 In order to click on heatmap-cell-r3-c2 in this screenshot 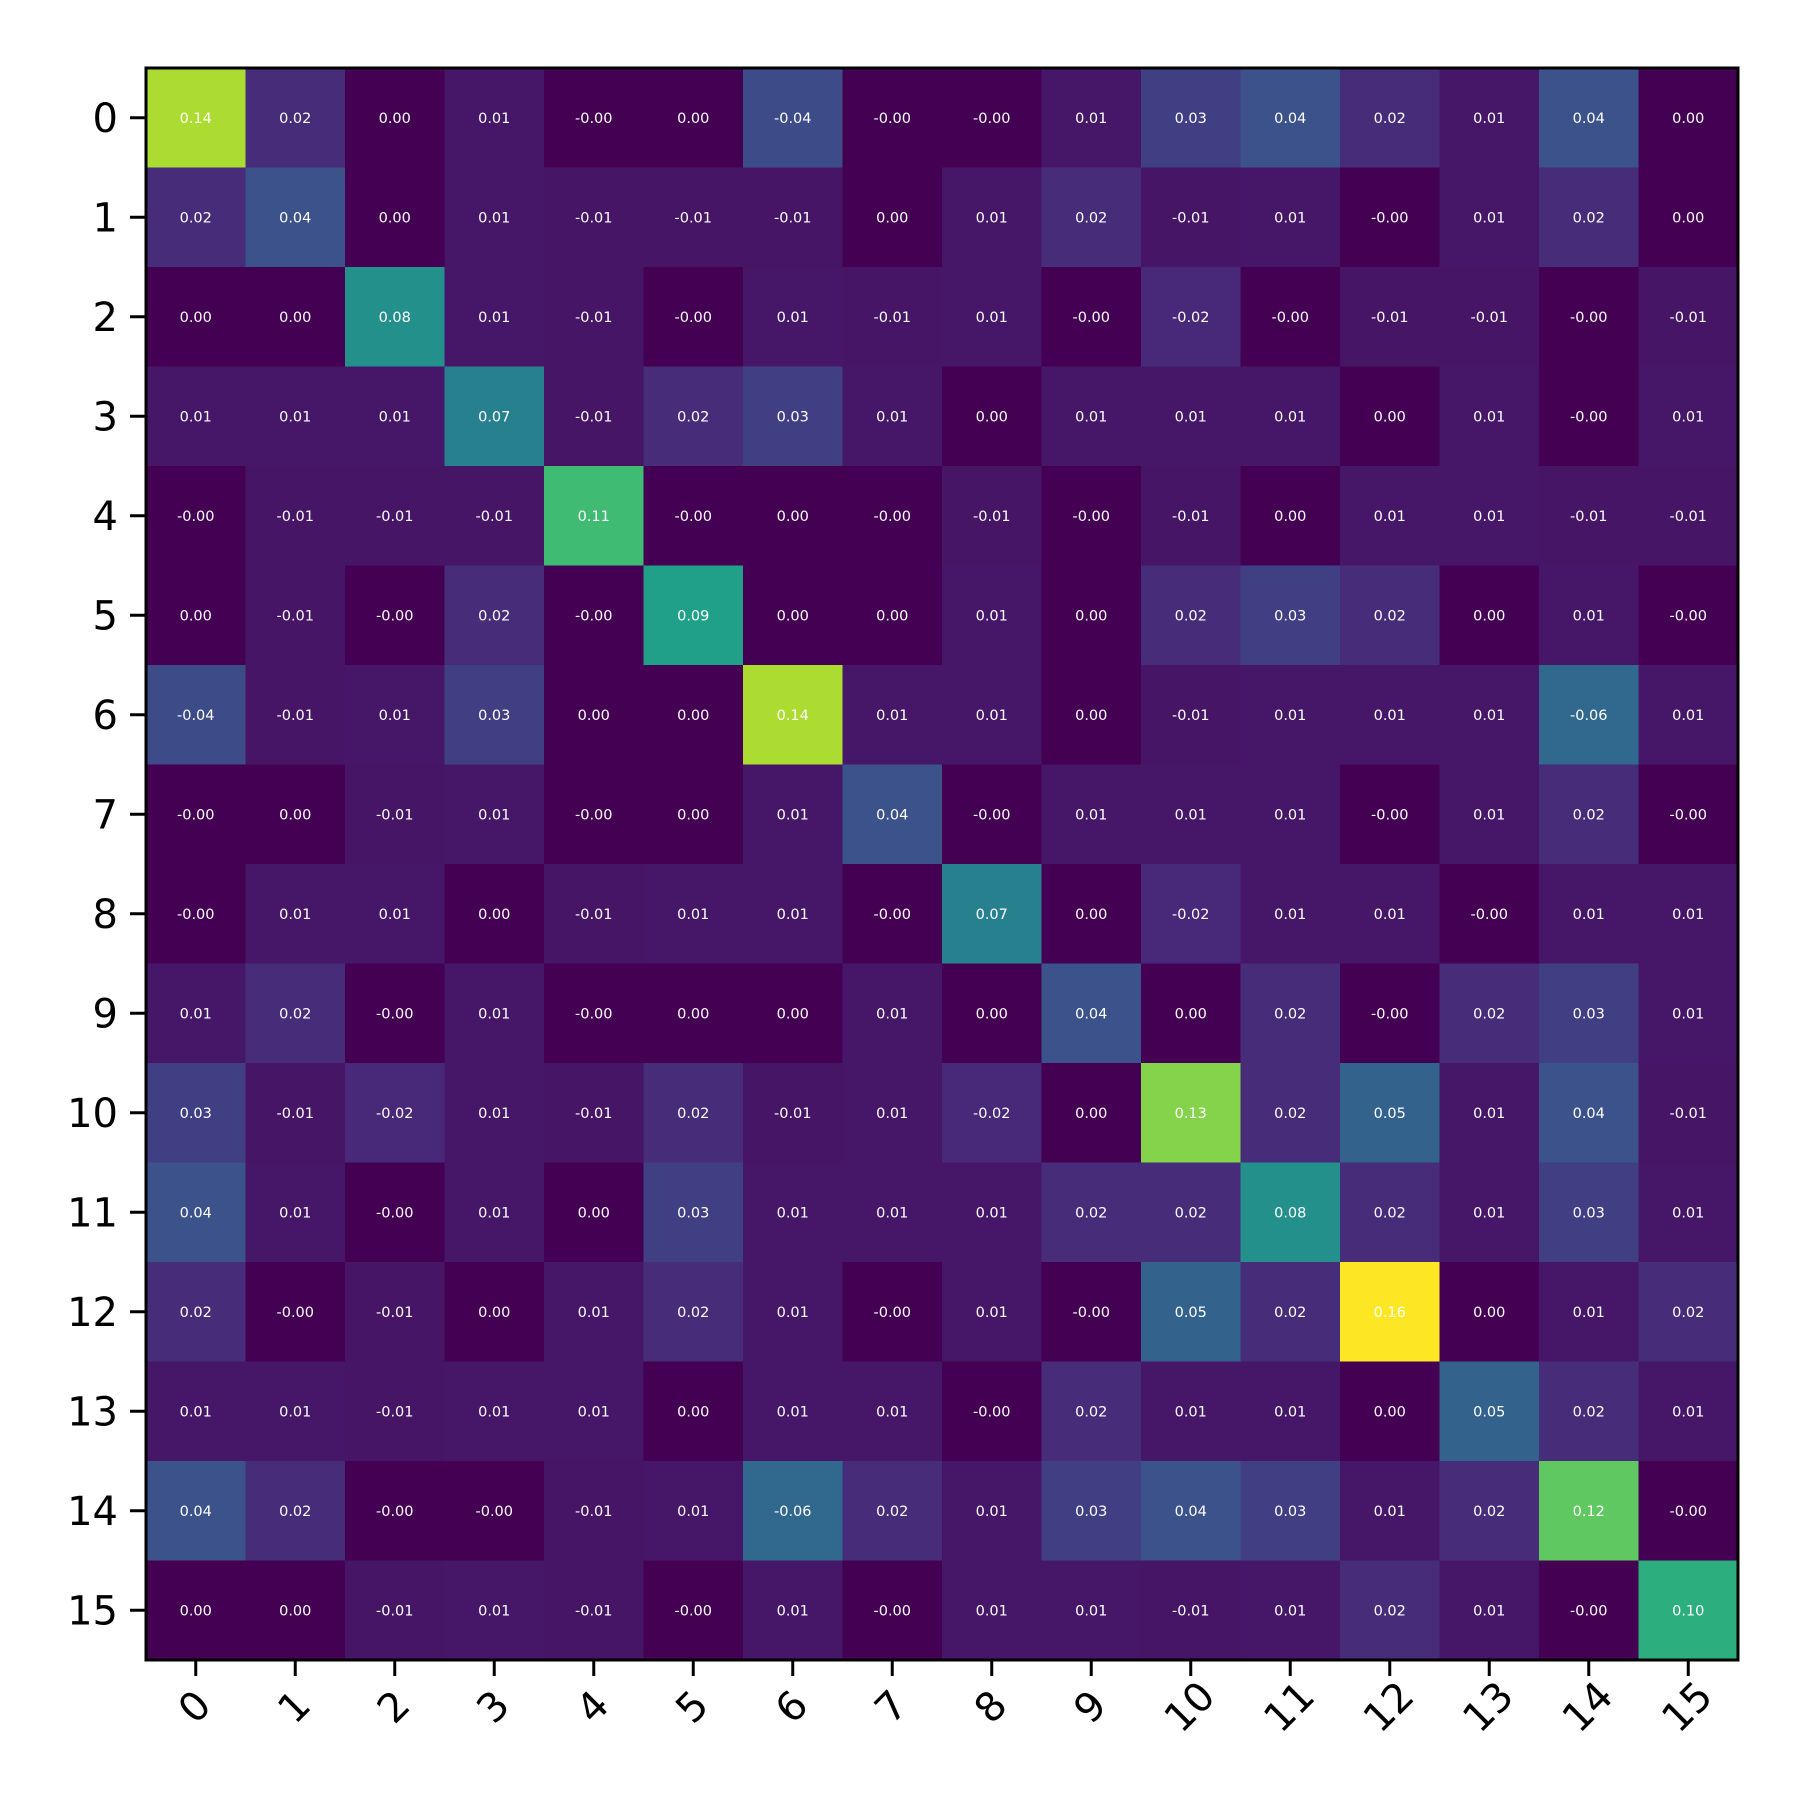, I will do `click(395, 416)`.